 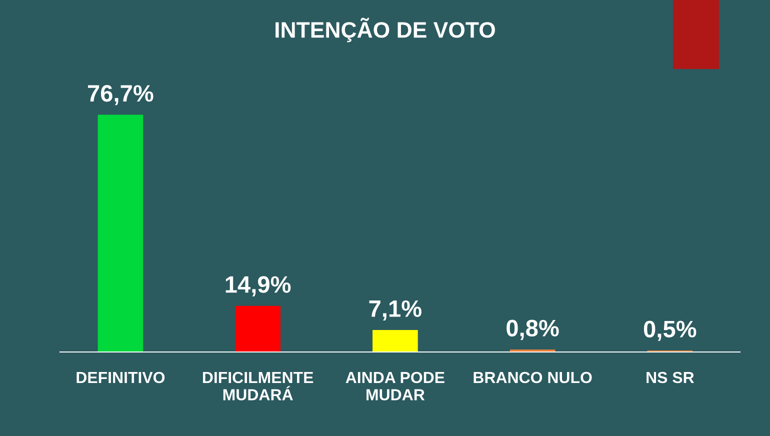 I want to click on x-tick-label: BRANCO NULO, so click(x=533, y=378).